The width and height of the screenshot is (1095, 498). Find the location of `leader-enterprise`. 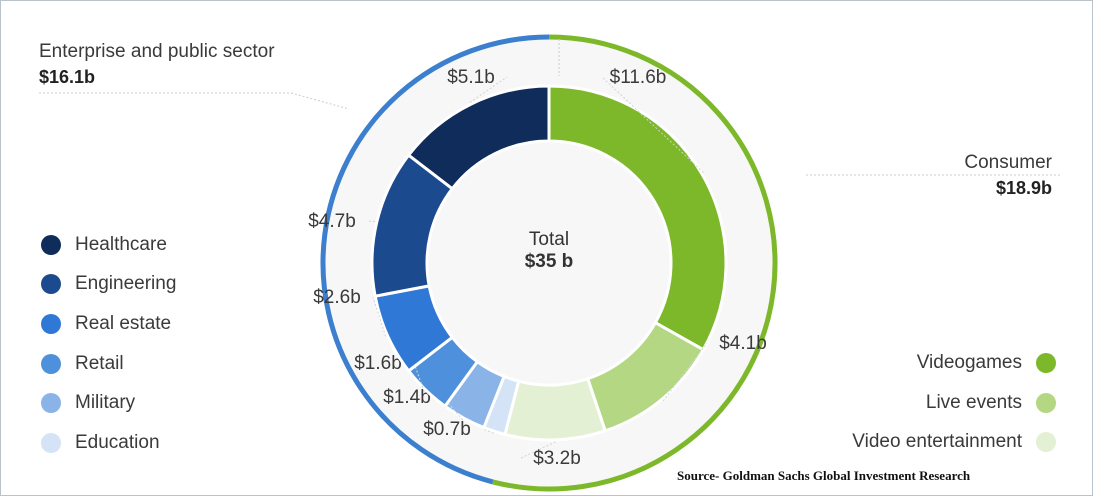

leader-enterprise is located at coordinates (194, 101).